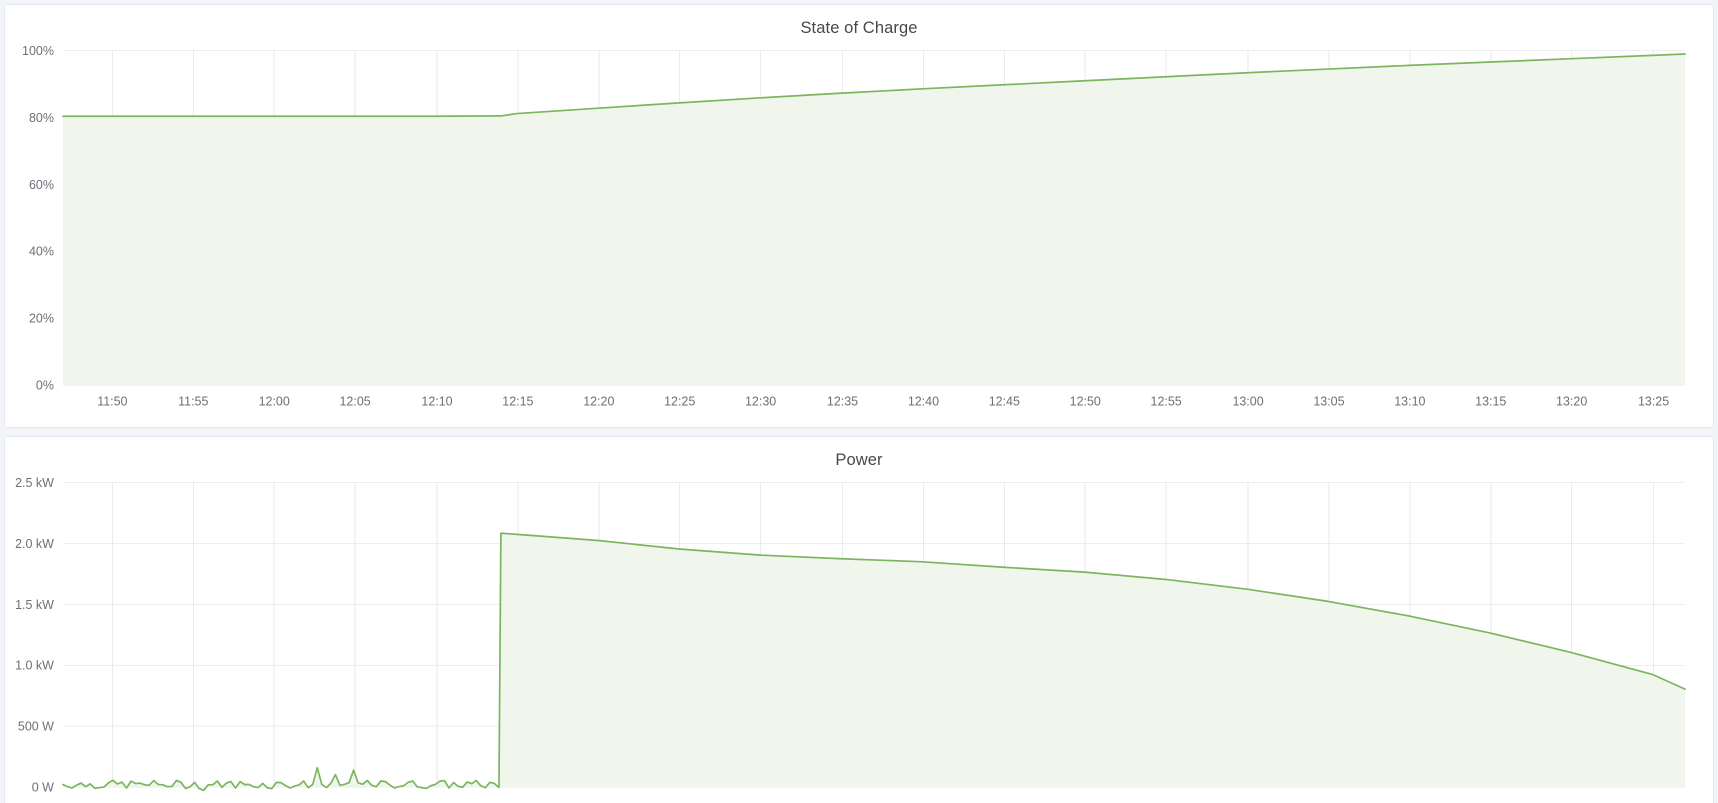 This screenshot has width=1718, height=803. What do you see at coordinates (34, 483) in the screenshot?
I see `y-axis-tick-label: 2.5 kW` at bounding box center [34, 483].